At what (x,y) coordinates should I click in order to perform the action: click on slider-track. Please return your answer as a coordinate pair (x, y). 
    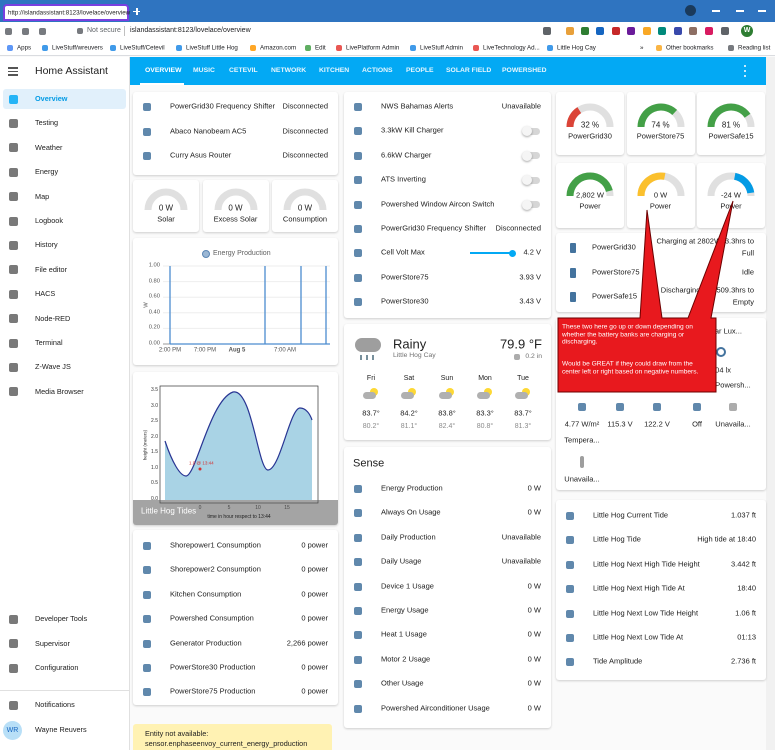
    Looking at the image, I should click on (492, 253).